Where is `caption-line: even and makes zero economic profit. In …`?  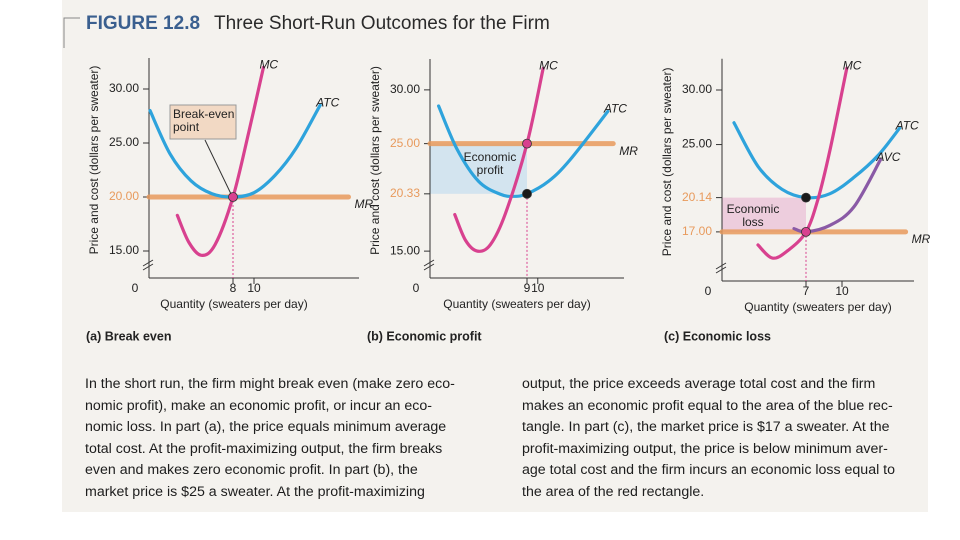 caption-line: even and makes zero economic profit. In … is located at coordinates (251, 470).